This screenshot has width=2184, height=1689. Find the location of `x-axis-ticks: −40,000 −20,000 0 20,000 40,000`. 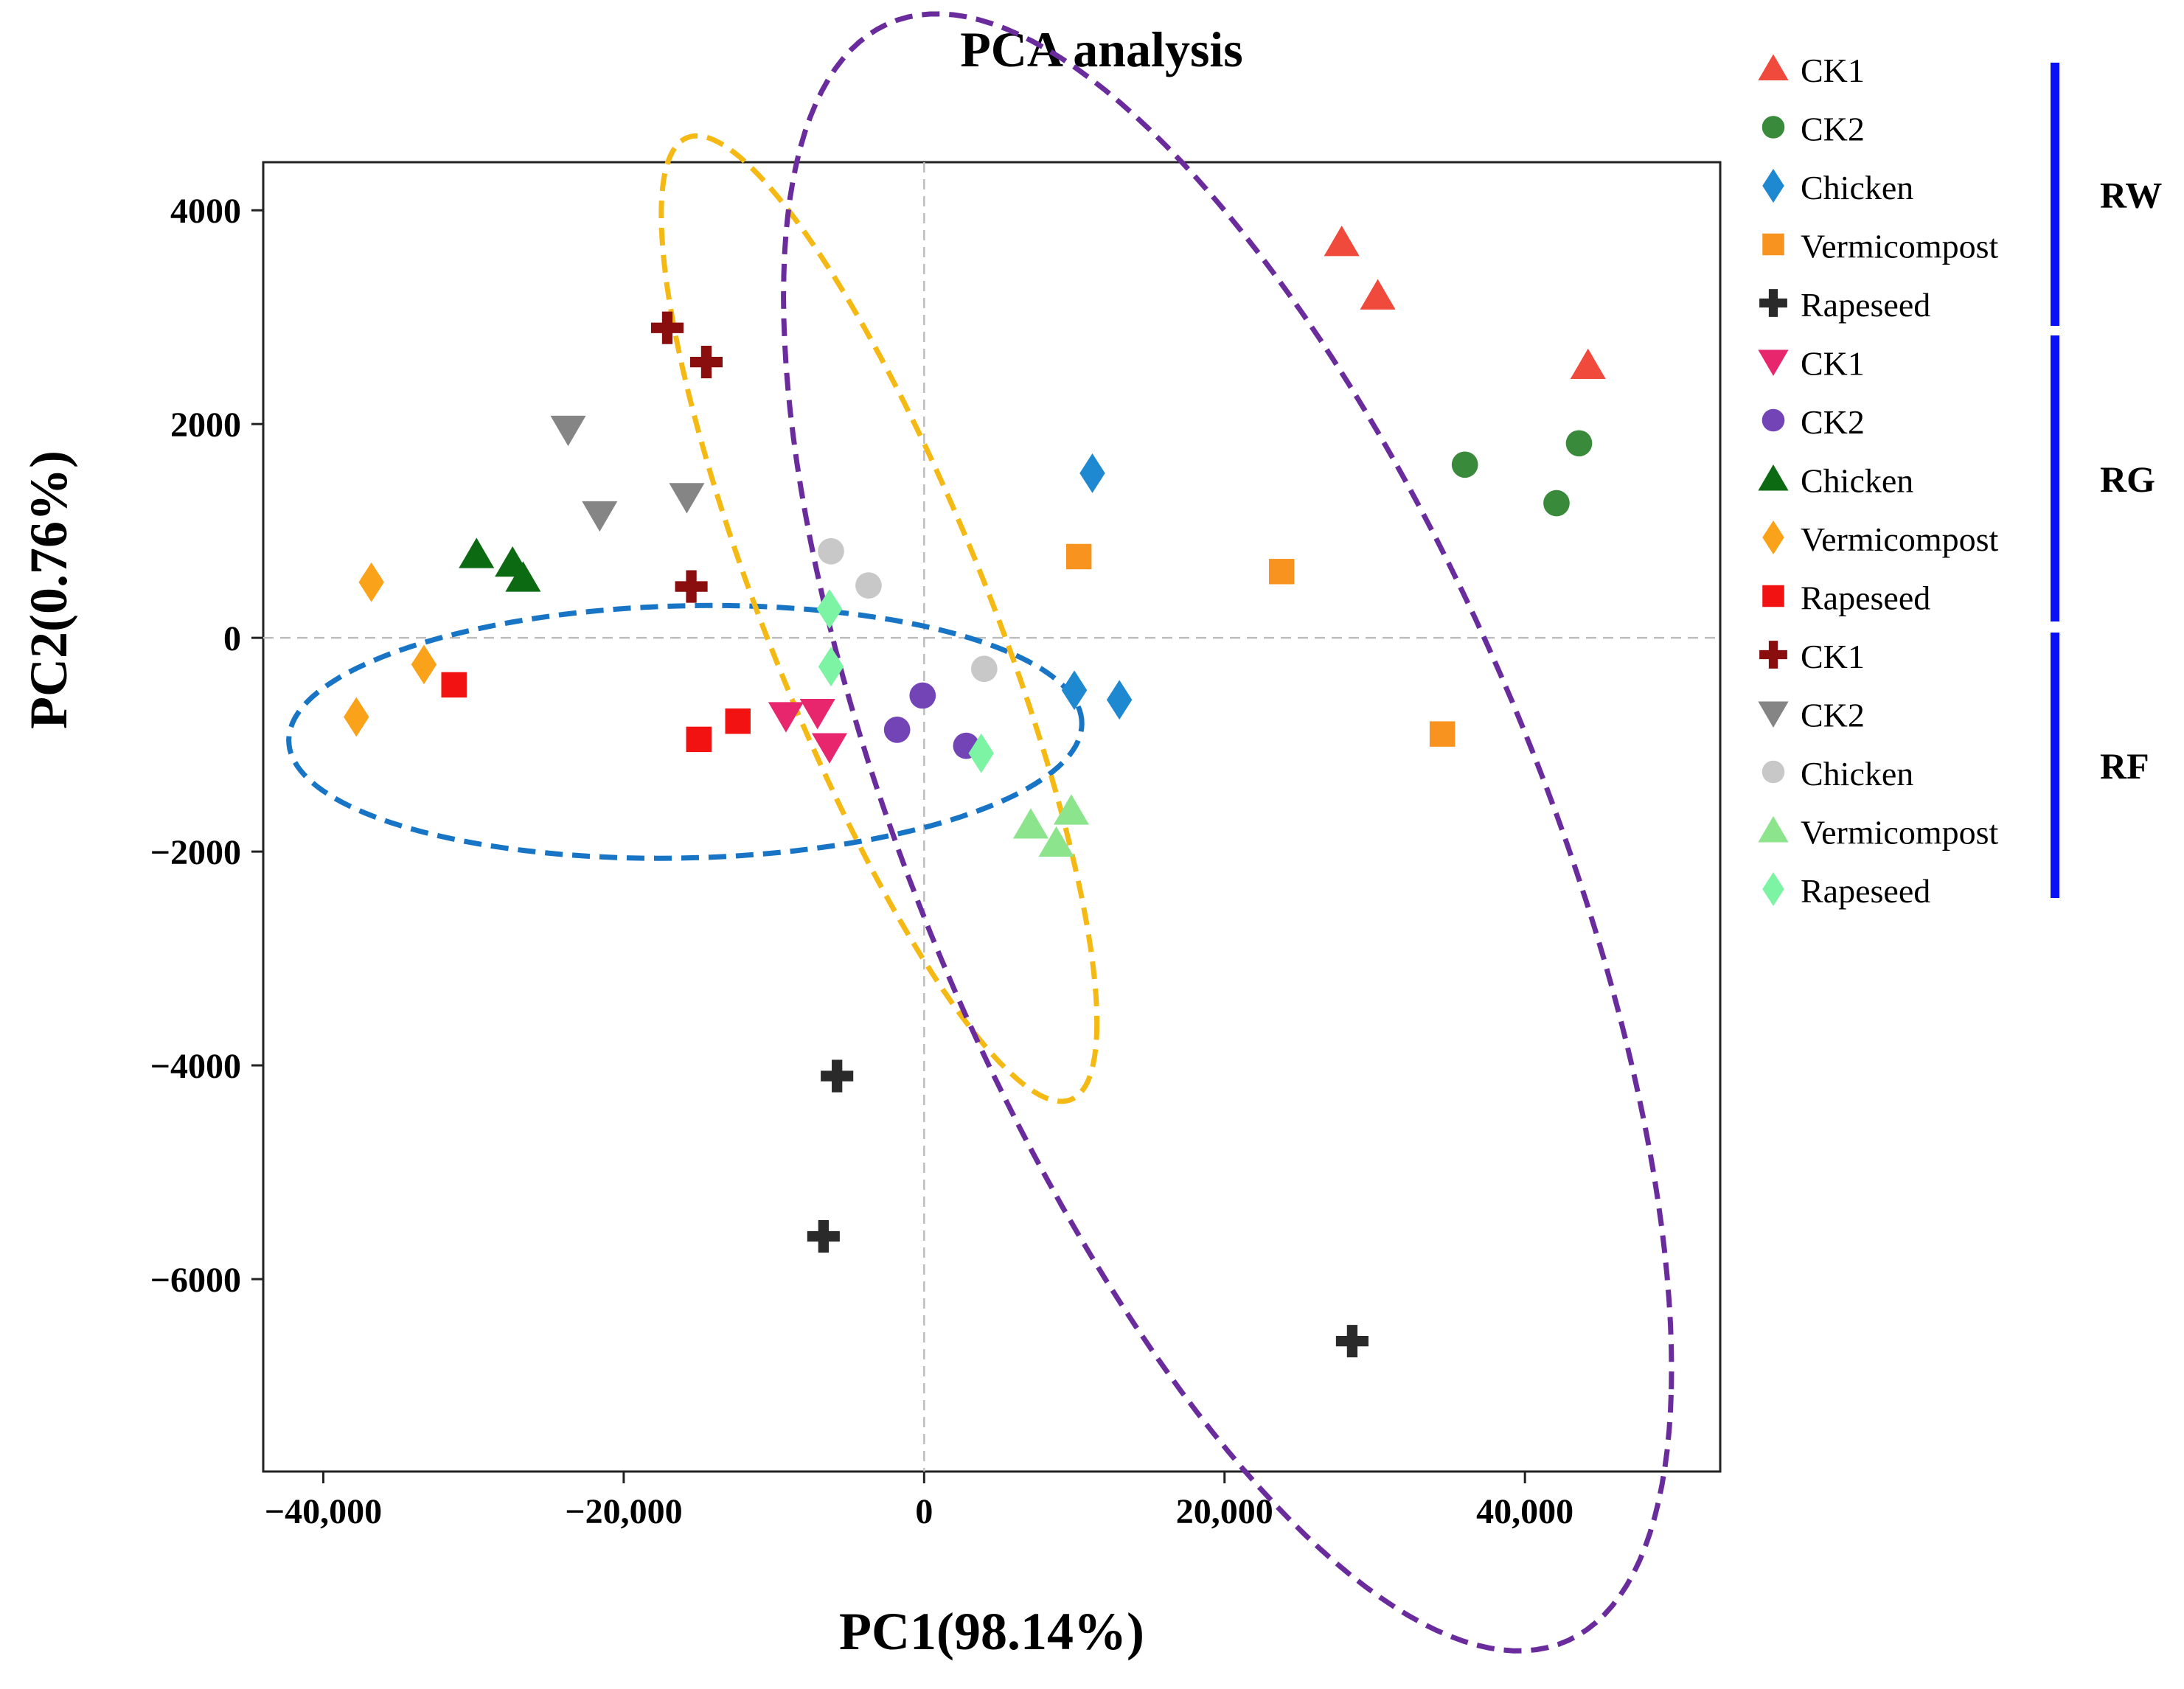

x-axis-ticks: −40,000 −20,000 0 20,000 40,000 is located at coordinates (919, 1501).